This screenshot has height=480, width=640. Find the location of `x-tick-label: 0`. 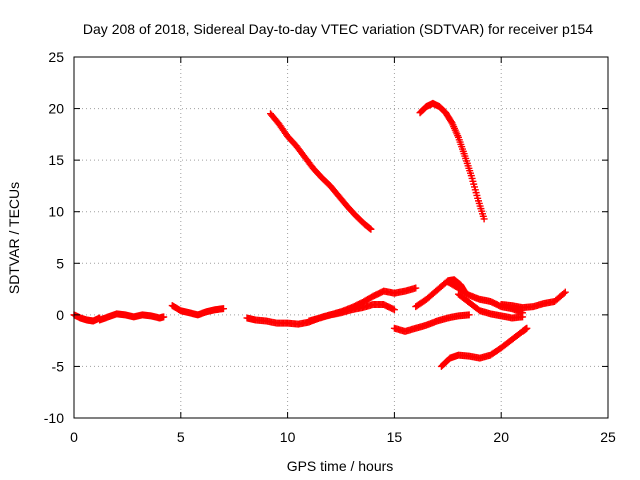

x-tick-label: 0 is located at coordinates (74, 437).